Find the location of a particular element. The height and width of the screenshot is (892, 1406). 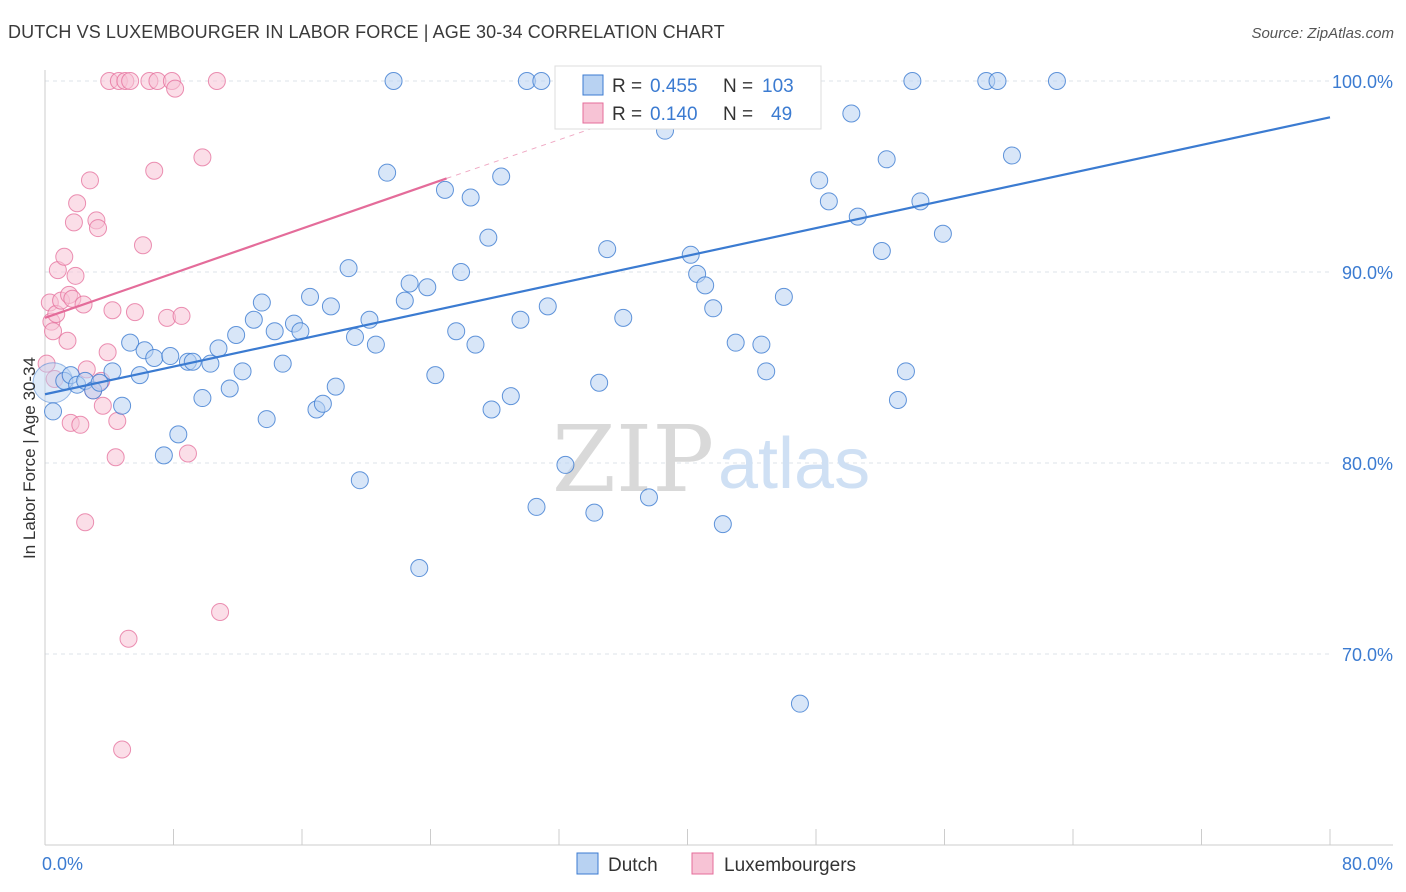

y-tick-label: 70.0% is located at coordinates (1367, 655).